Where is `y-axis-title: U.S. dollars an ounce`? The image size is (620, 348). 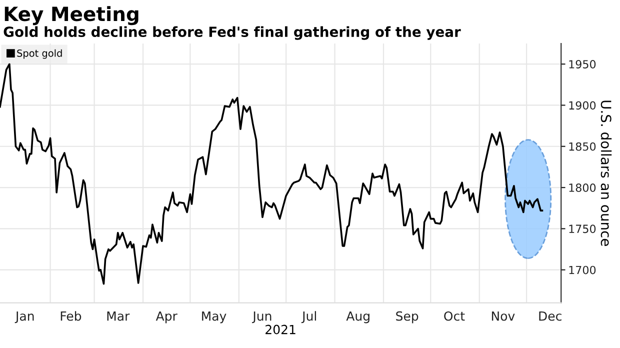 y-axis-title: U.S. dollars an ounce is located at coordinates (606, 173).